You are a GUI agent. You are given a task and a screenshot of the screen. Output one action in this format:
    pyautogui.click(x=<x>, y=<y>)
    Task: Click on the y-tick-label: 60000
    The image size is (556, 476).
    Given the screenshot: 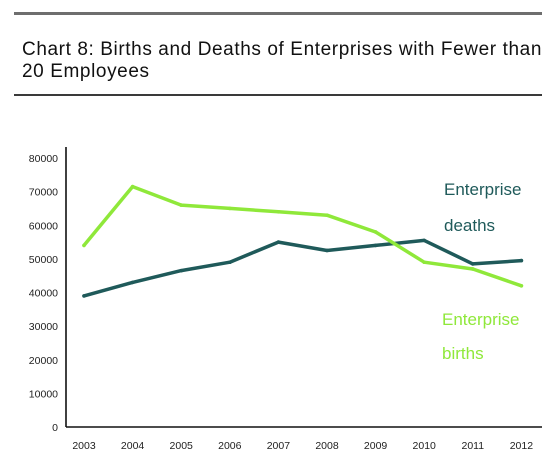 What is the action you would take?
    pyautogui.click(x=43, y=226)
    